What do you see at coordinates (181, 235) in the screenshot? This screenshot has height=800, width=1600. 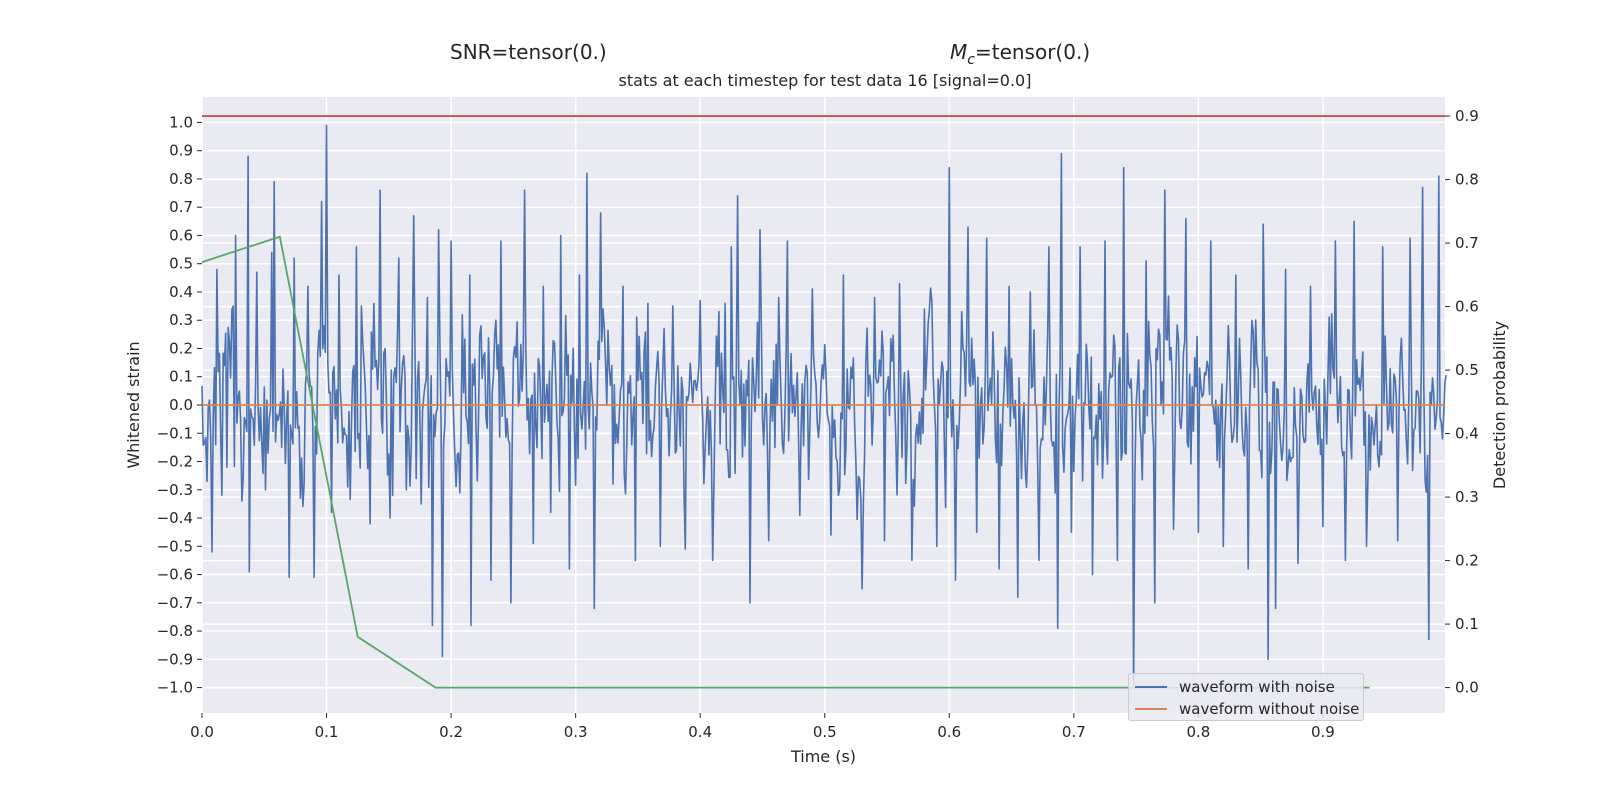 I see `y-tick-label-left: 0.6` at bounding box center [181, 235].